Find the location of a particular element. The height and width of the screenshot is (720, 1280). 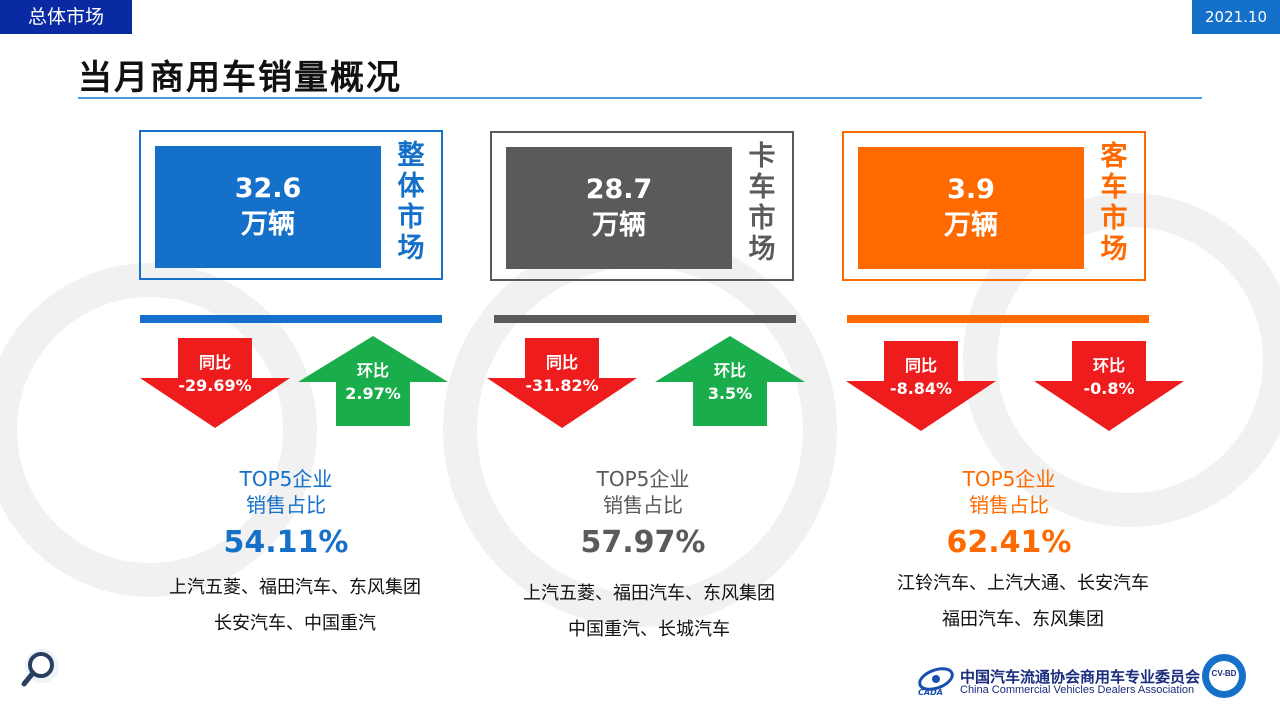

bus-top5-share: TOP5企业 销售占比 62.41% is located at coordinates (1009, 515).